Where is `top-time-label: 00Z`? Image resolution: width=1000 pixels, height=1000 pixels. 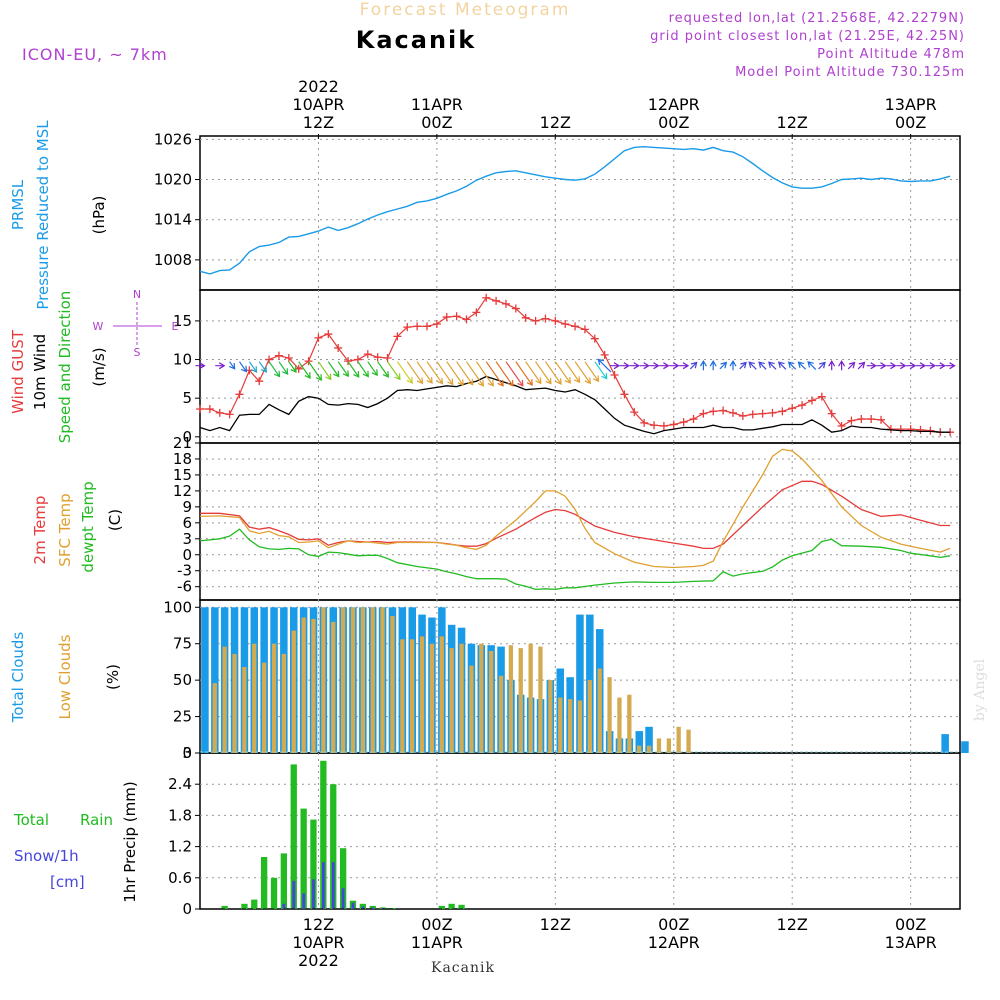
top-time-label: 00Z is located at coordinates (673, 122).